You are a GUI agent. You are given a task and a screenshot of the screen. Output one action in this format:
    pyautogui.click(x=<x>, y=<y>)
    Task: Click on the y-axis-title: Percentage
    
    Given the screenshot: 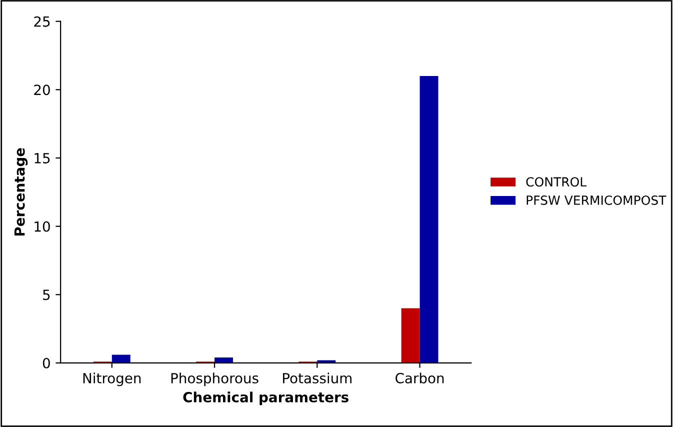 What is the action you would take?
    pyautogui.click(x=21, y=192)
    